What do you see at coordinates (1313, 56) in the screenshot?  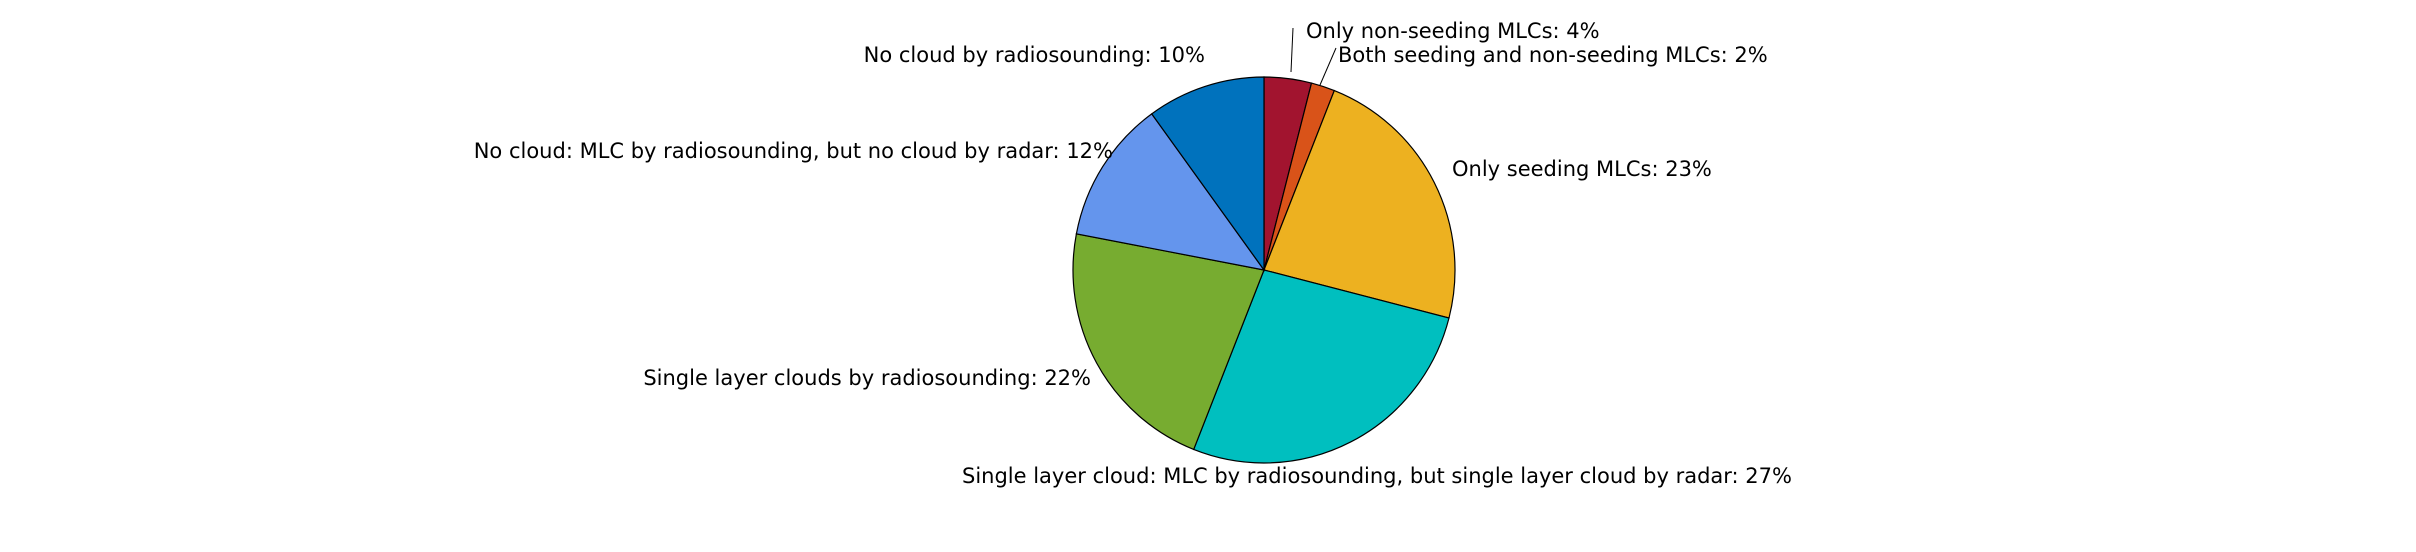 I see `leaders-layer` at bounding box center [1313, 56].